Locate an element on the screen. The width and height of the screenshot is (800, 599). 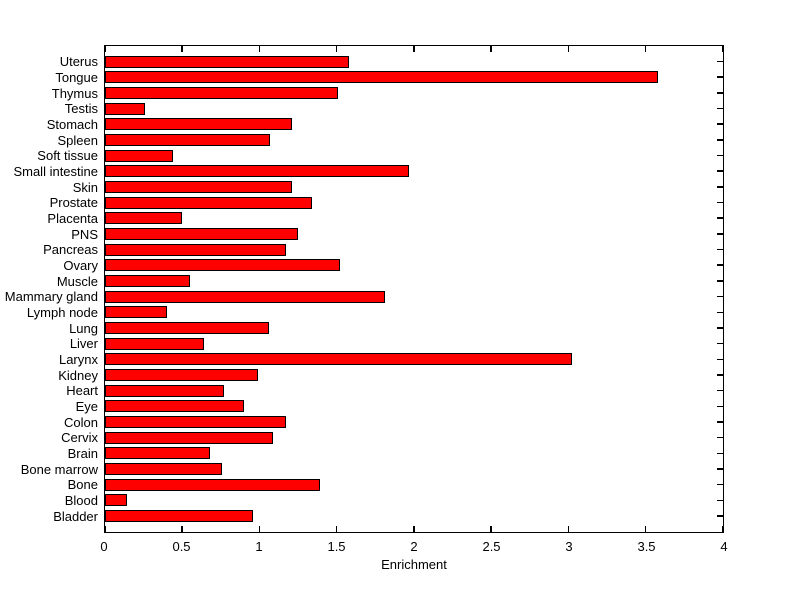
bar-row: Placenta is located at coordinates (385, 219).